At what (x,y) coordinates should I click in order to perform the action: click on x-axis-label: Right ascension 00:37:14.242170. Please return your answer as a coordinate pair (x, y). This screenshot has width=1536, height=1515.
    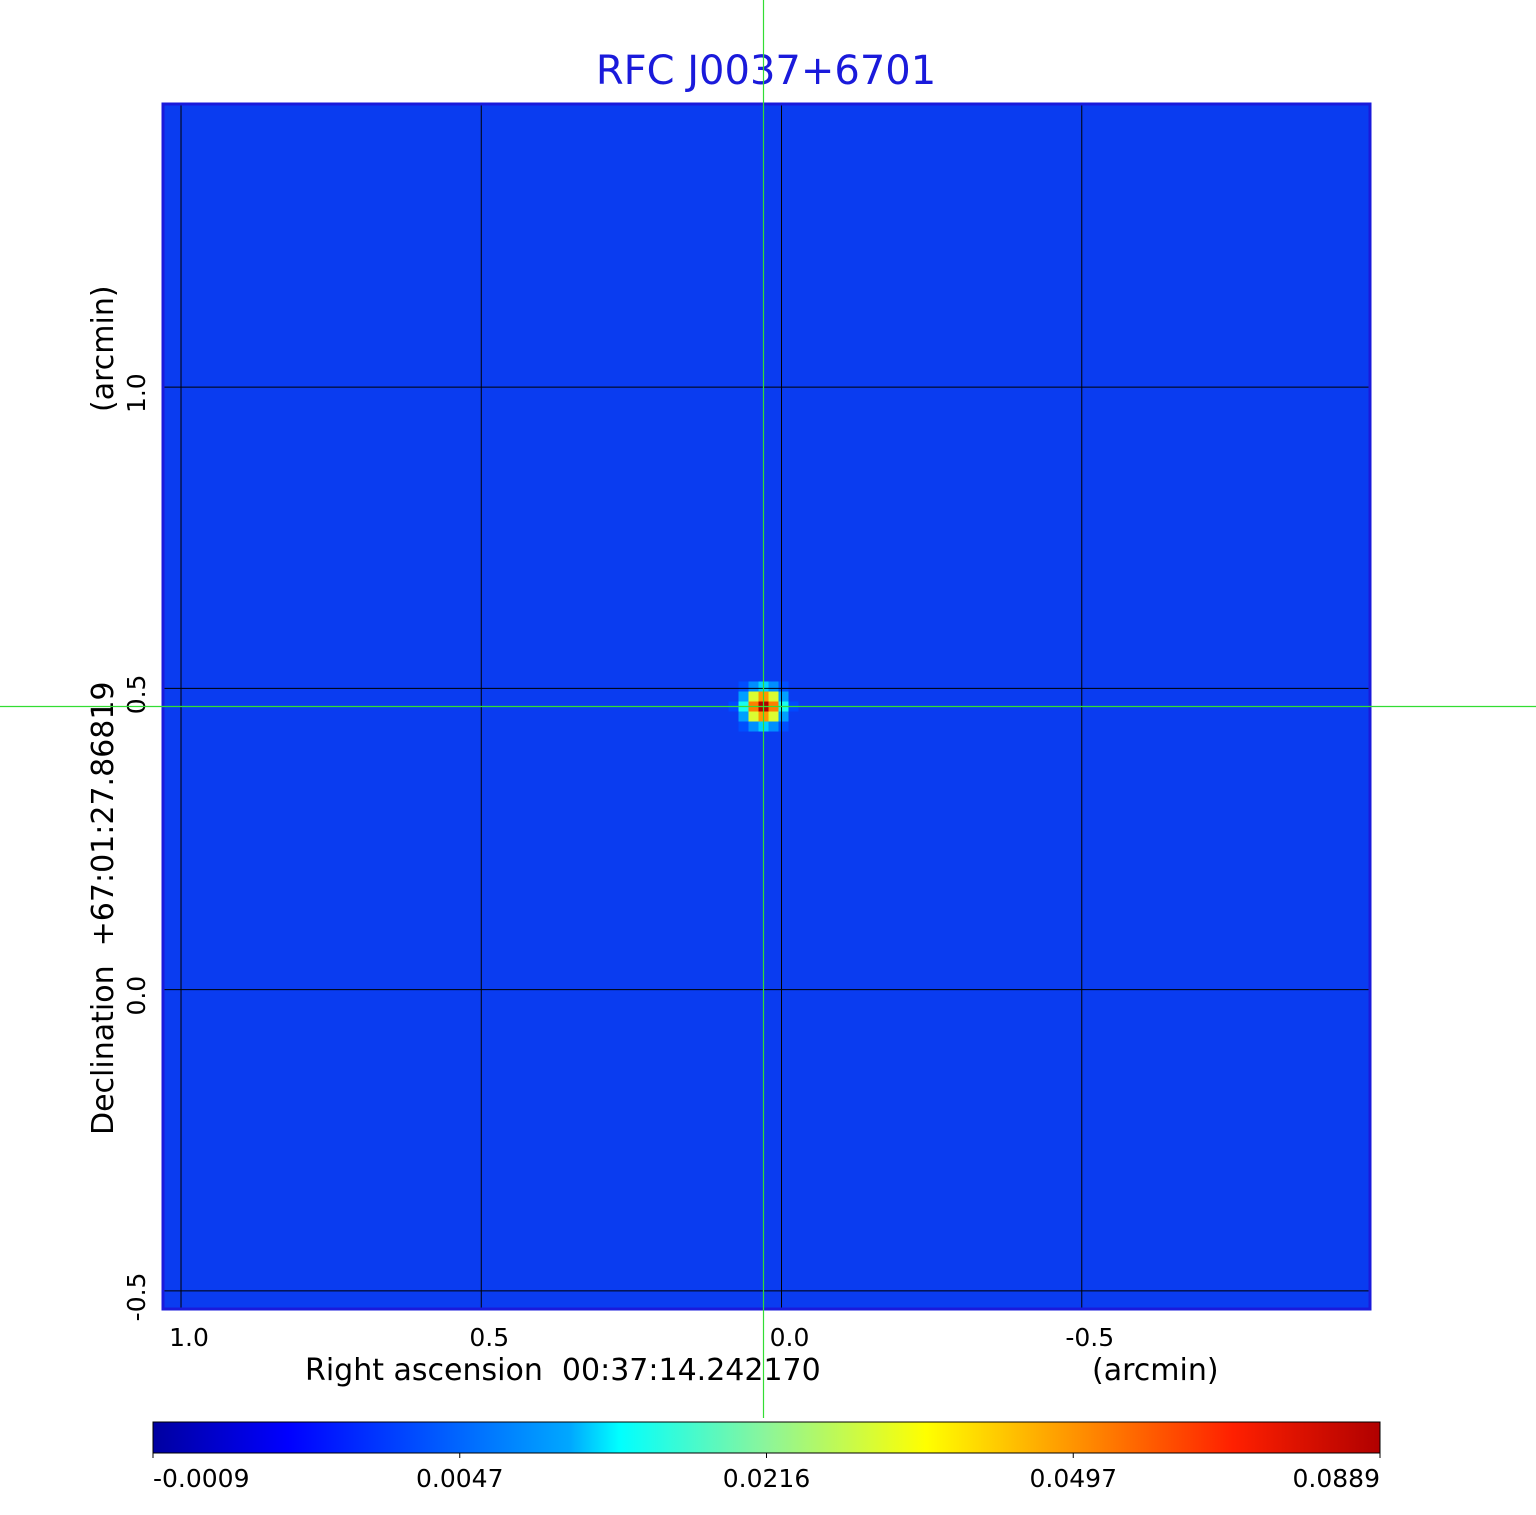
    Looking at the image, I should click on (563, 1370).